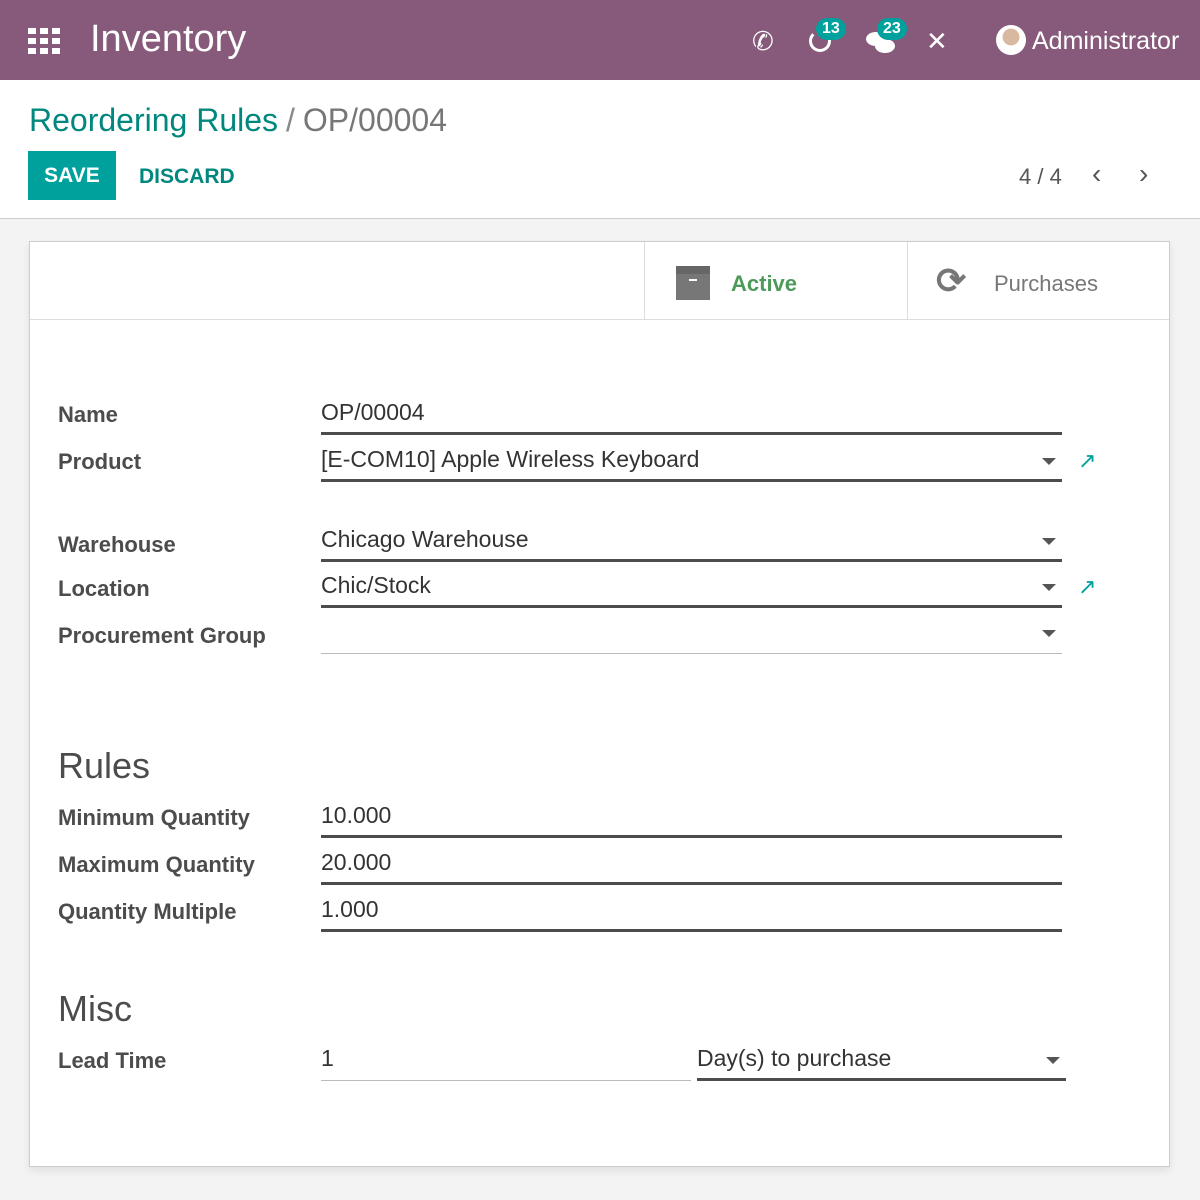 This screenshot has height=1200, width=1200. I want to click on button-box: Active ⟳ Purchases, so click(599, 281).